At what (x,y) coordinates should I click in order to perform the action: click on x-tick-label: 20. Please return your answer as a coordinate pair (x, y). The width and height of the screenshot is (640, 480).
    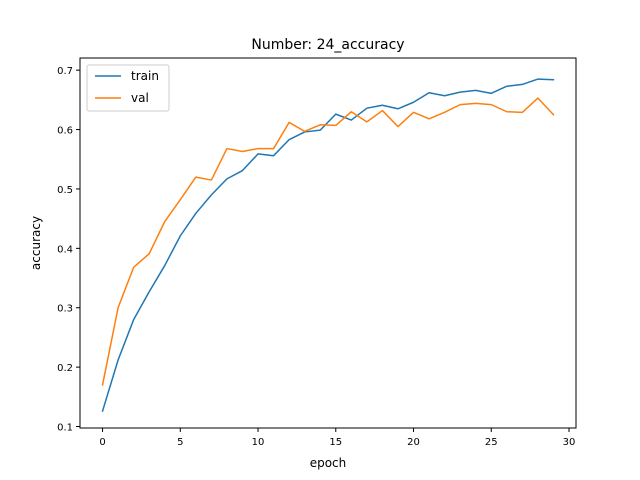
    Looking at the image, I should click on (413, 442).